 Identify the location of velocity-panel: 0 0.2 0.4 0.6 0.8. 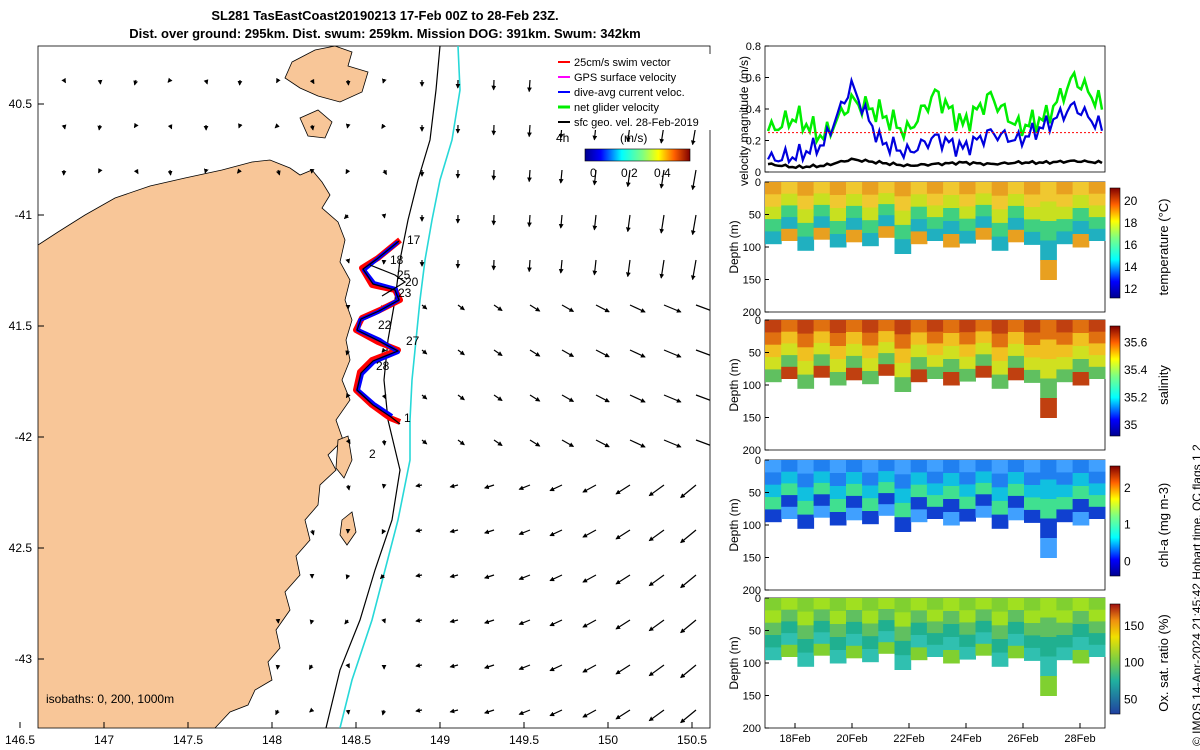
(926, 110).